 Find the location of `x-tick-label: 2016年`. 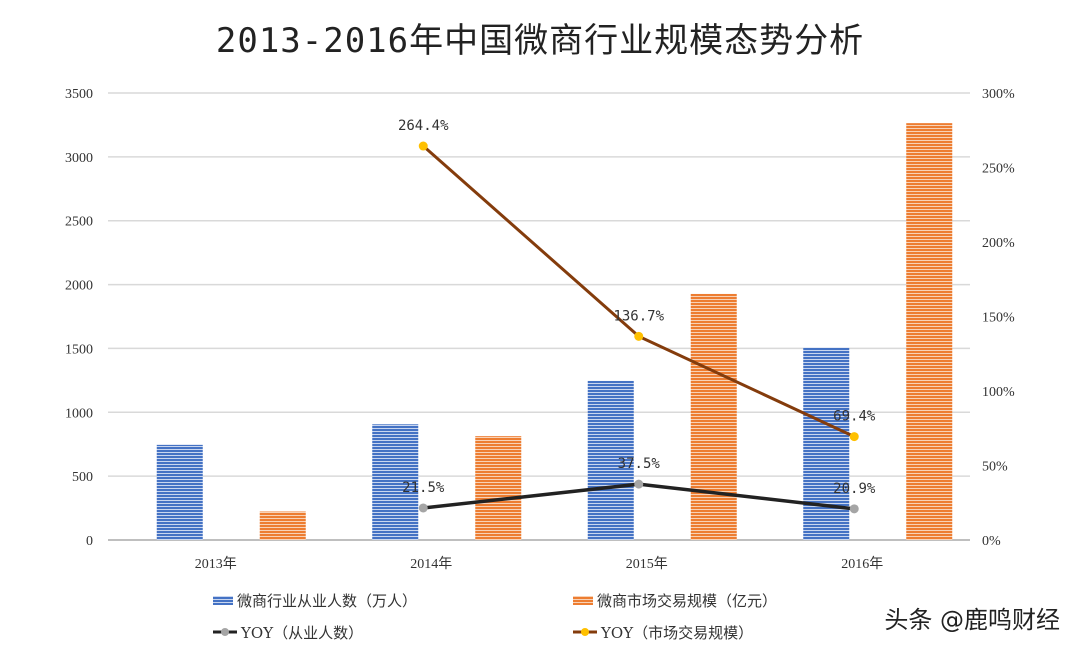

x-tick-label: 2016年 is located at coordinates (862, 564).